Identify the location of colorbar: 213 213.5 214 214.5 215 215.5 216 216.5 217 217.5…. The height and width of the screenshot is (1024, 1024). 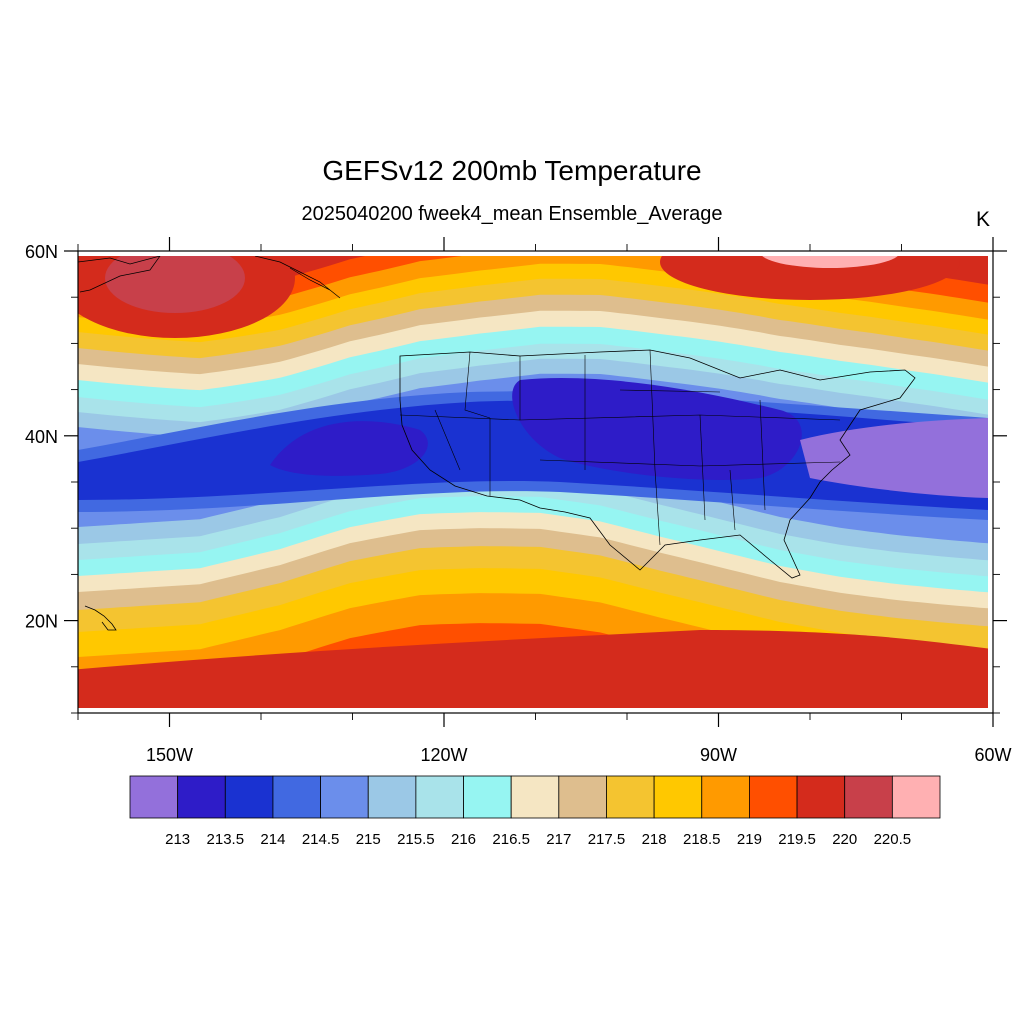
(535, 811).